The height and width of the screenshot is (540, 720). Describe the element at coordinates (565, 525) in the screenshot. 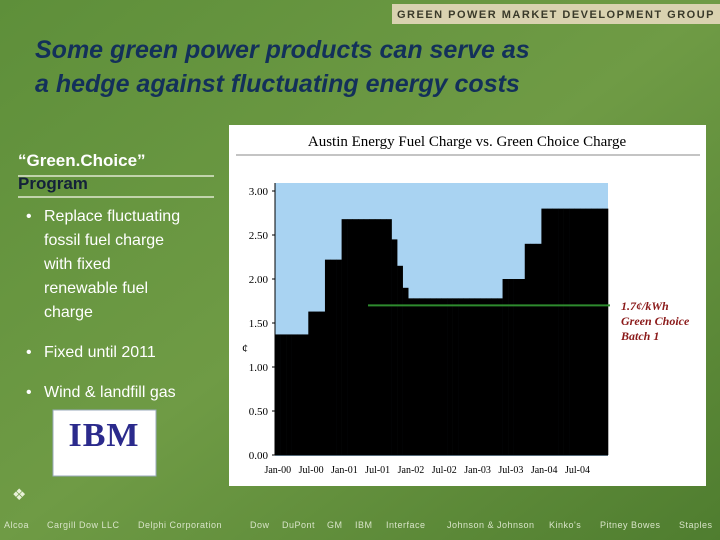

I see `footer-company: Kinko's` at that location.